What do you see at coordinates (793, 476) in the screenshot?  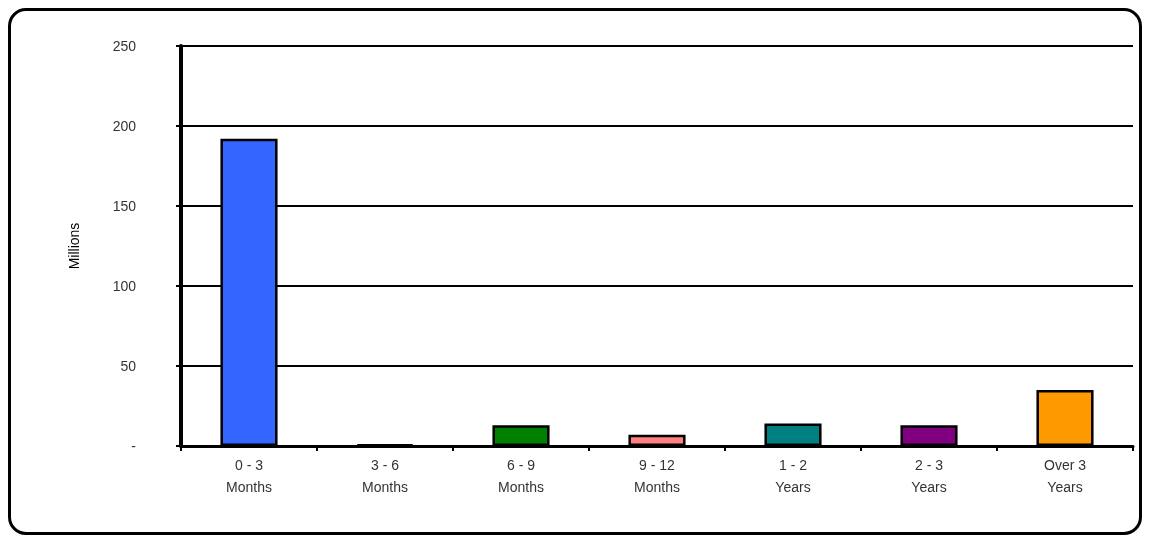 I see `x-tick-label: 1 - 2 Years` at bounding box center [793, 476].